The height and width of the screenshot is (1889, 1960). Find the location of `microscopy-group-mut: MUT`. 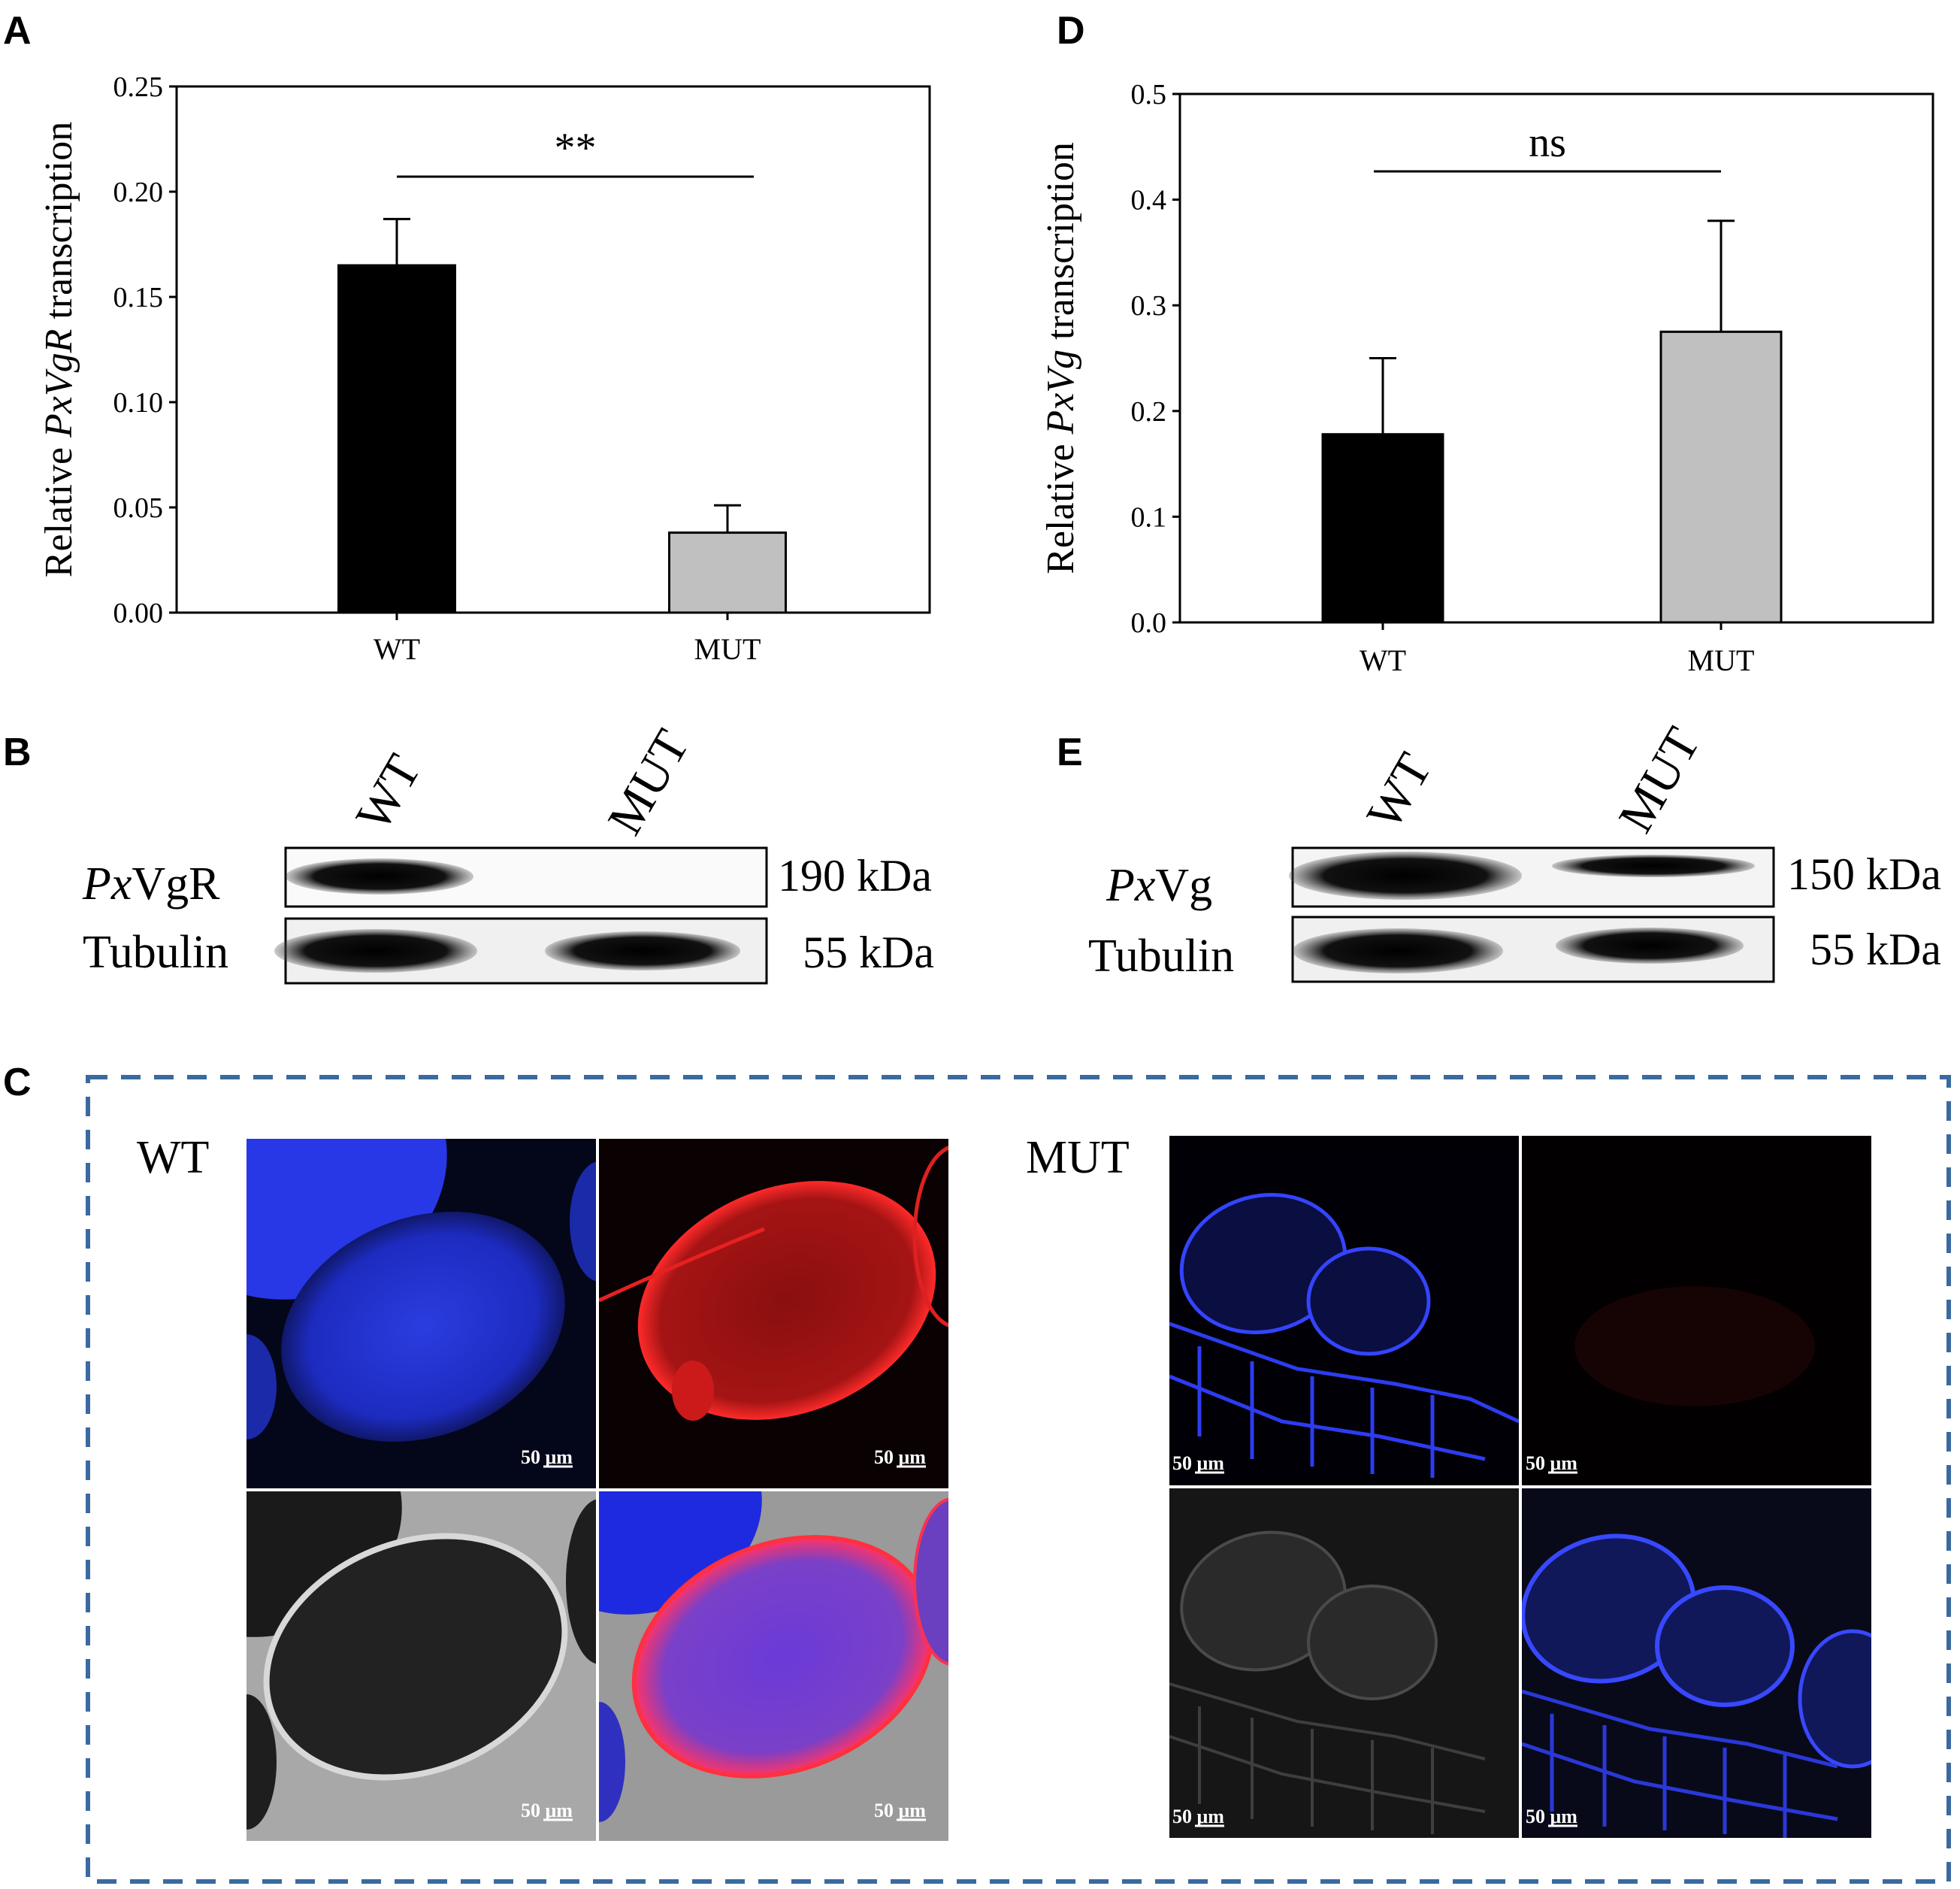

microscopy-group-mut: MUT is located at coordinates (1078, 1157).